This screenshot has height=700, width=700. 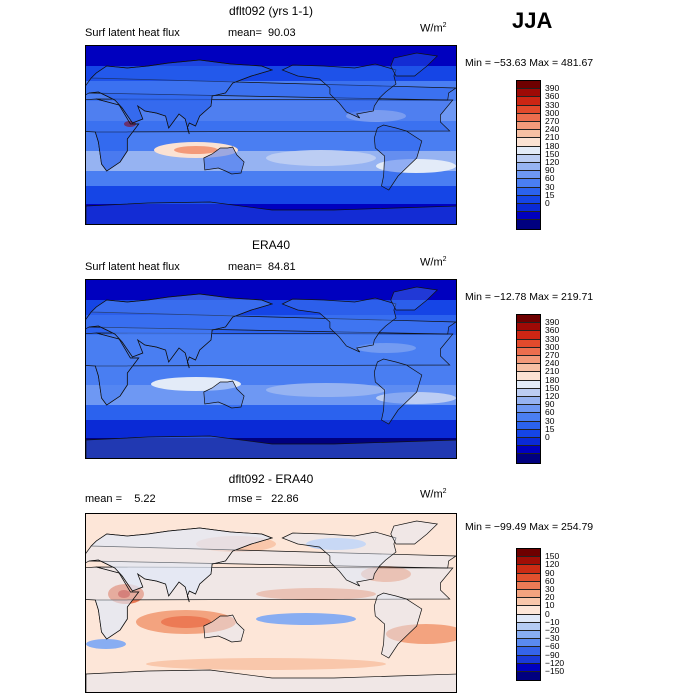 What do you see at coordinates (552, 338) in the screenshot?
I see `colorbar-tick-label: 330` at bounding box center [552, 338].